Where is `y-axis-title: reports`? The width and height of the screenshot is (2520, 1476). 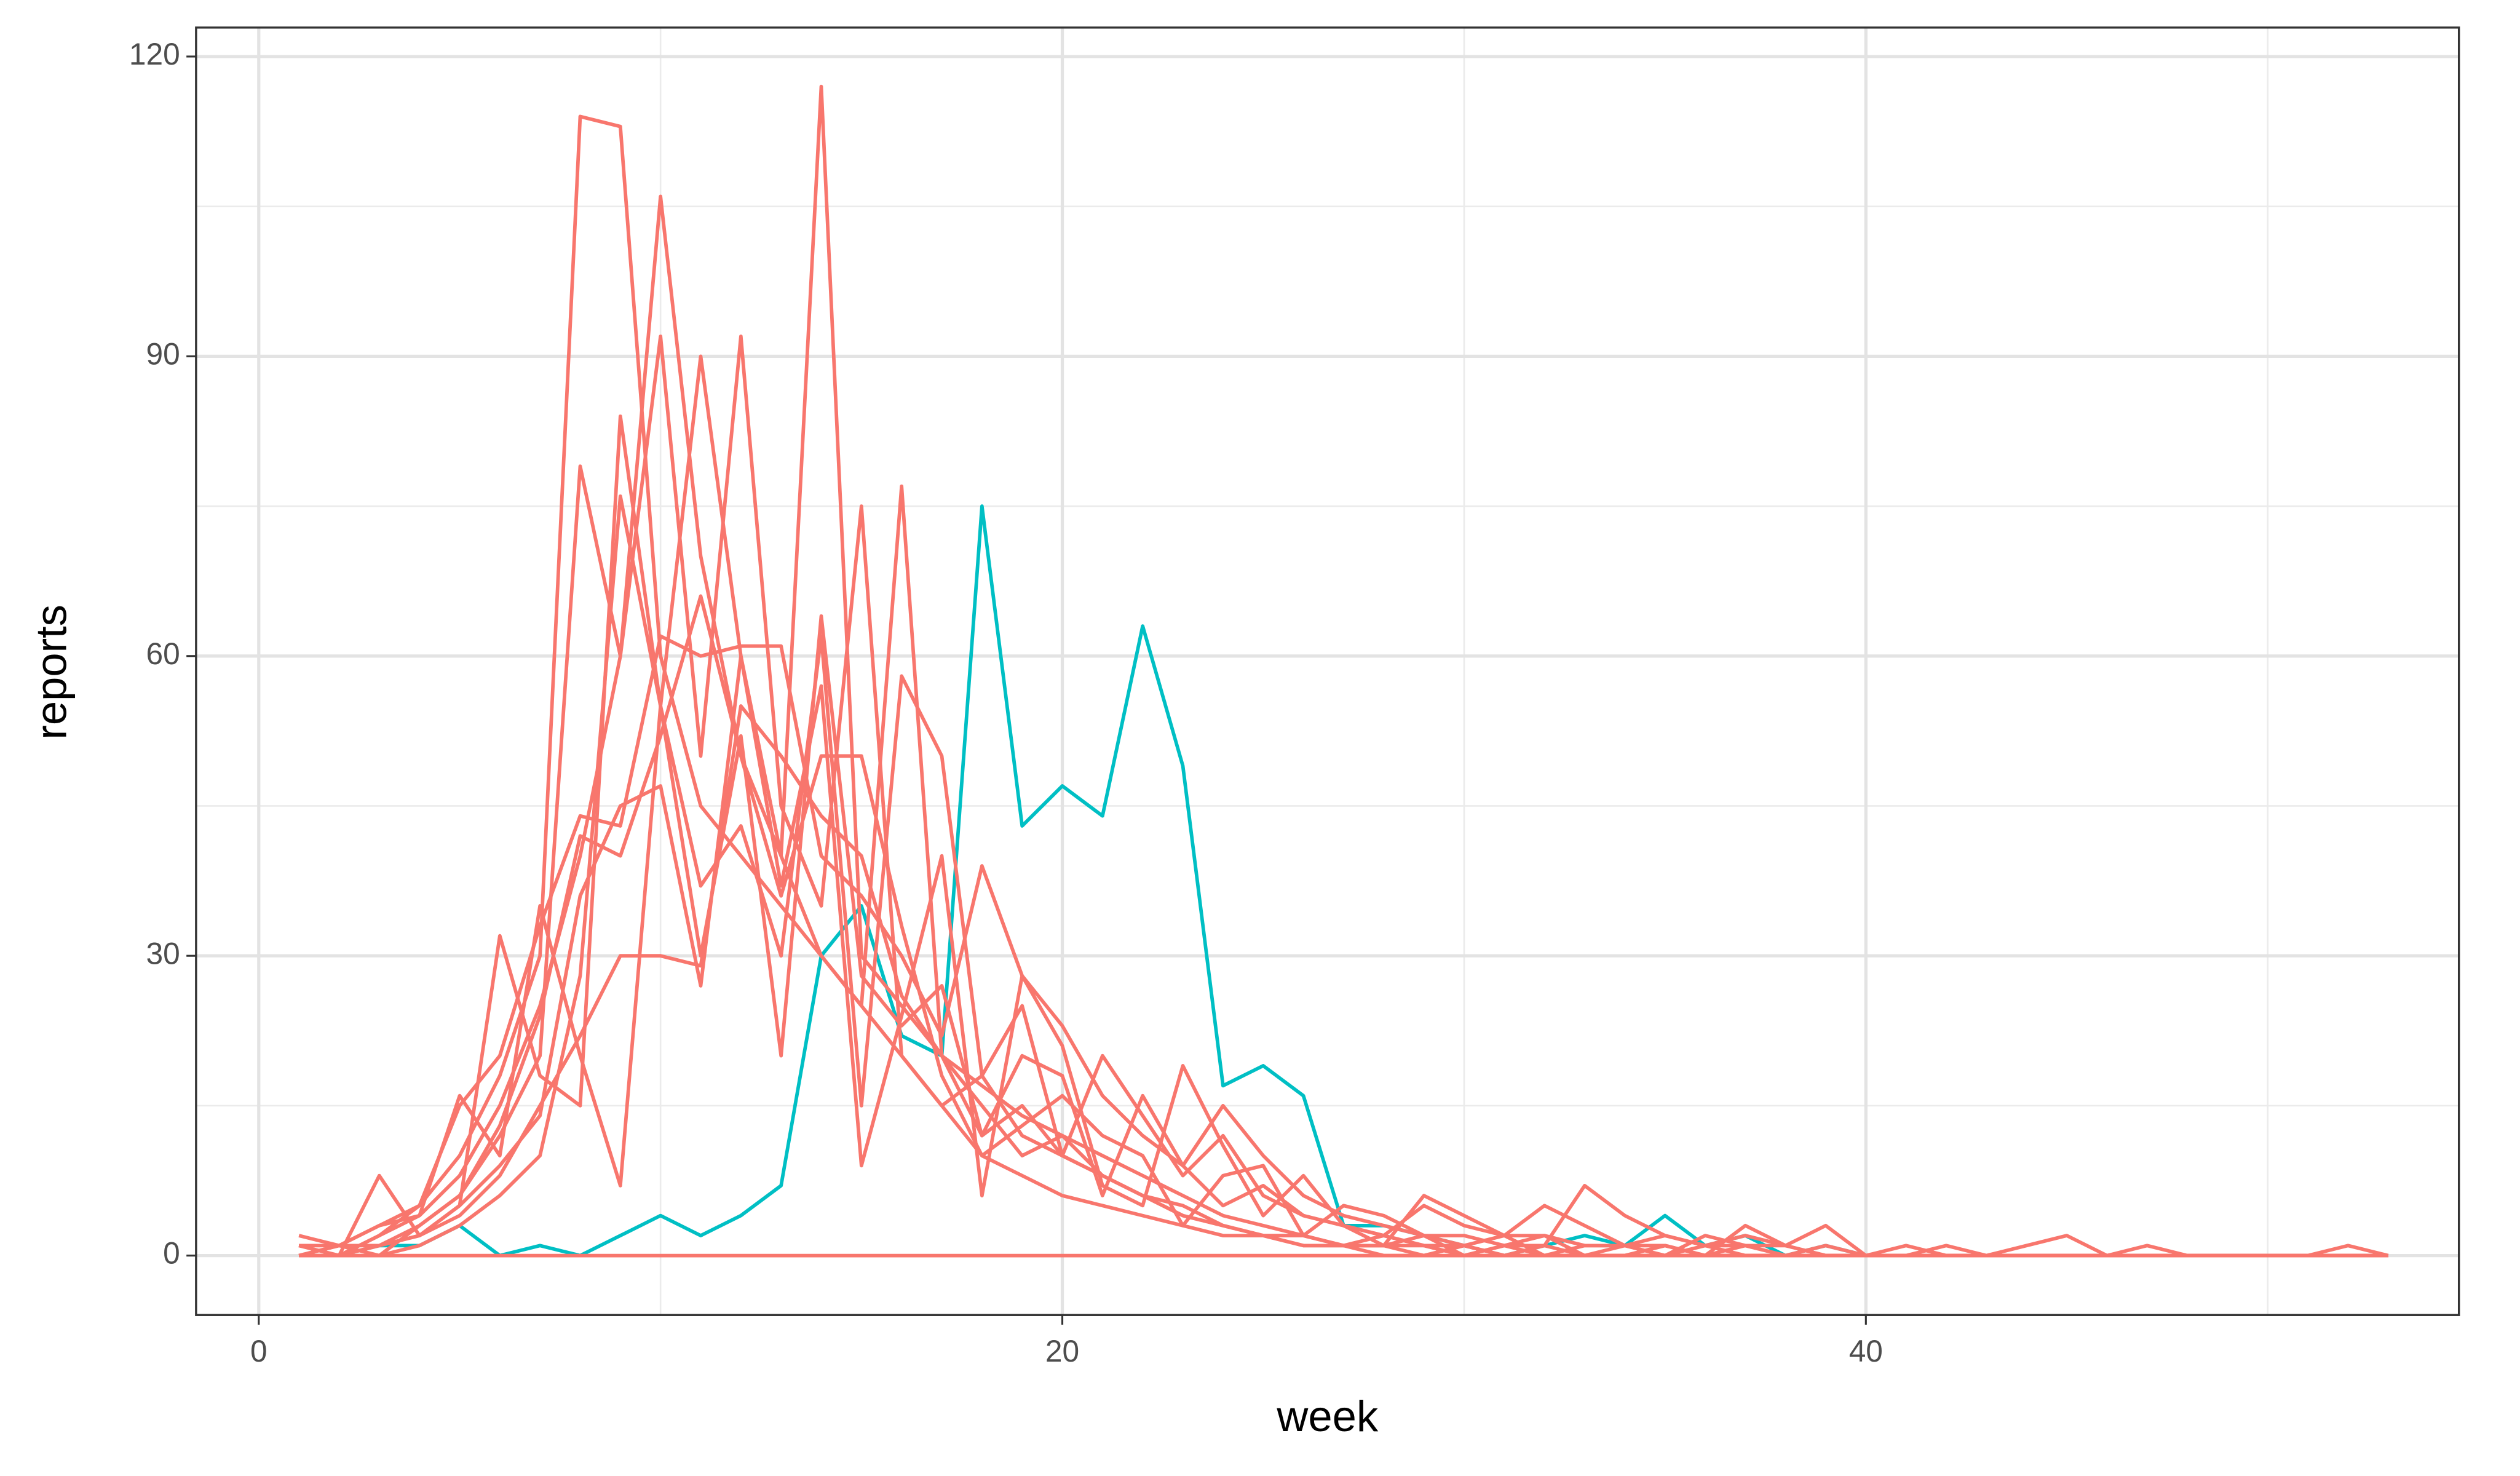
y-axis-title: reports is located at coordinates (51, 672).